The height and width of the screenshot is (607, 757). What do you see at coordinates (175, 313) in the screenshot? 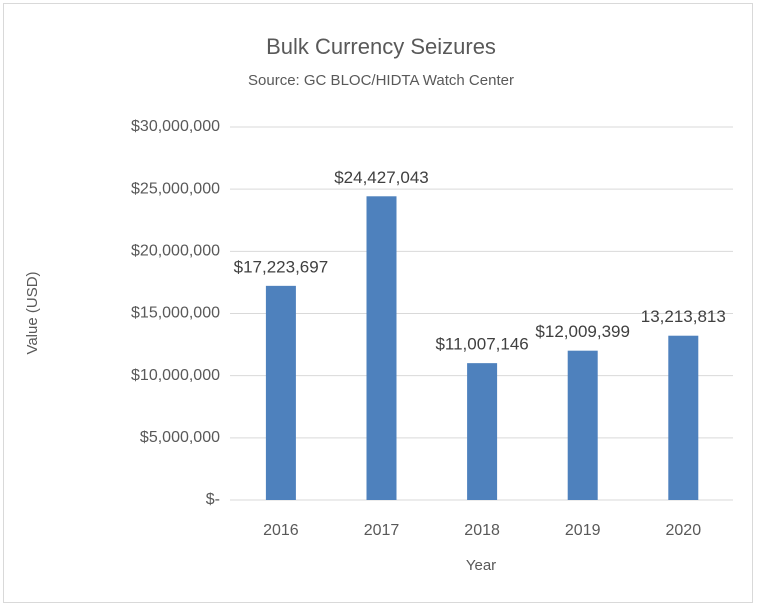
I see `y-tick-label: $15,000,000` at bounding box center [175, 313].